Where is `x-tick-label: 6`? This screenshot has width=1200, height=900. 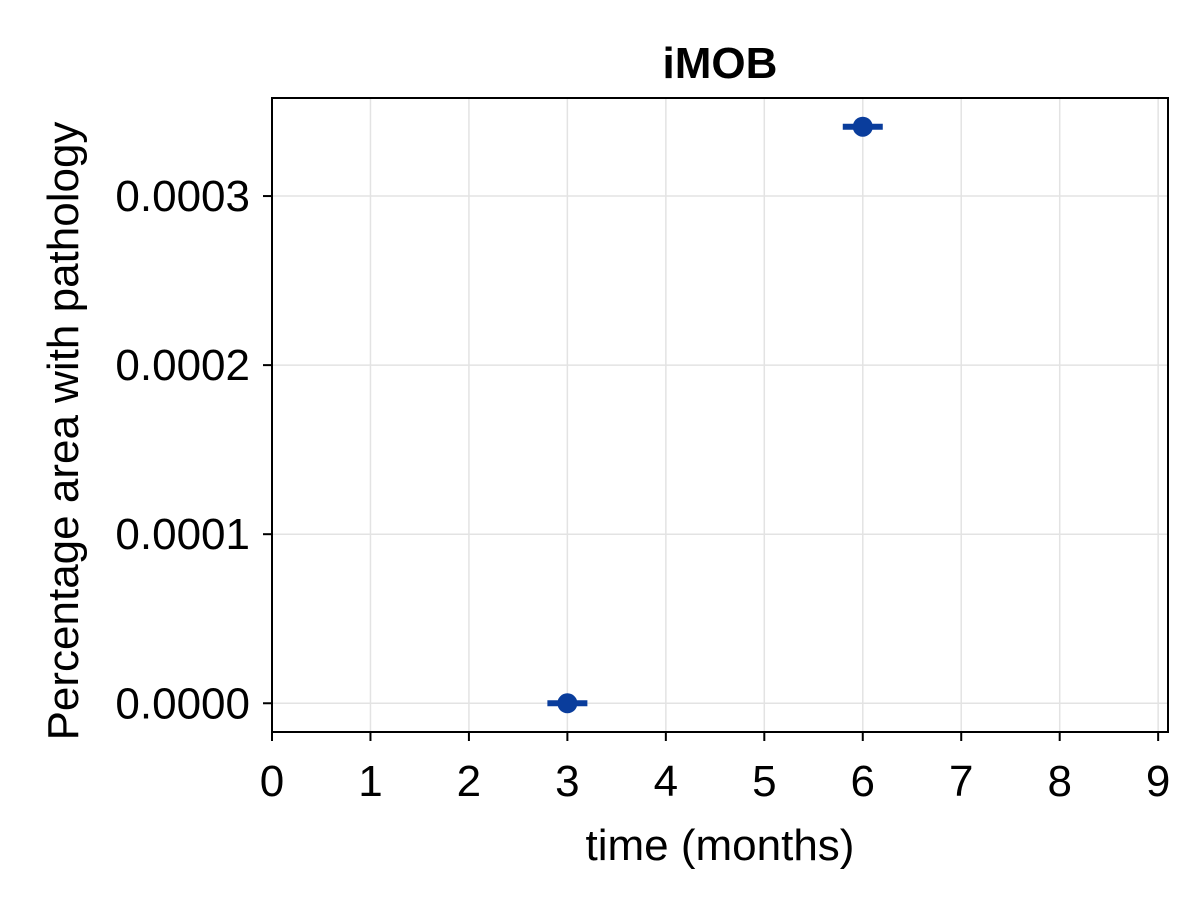
x-tick-label: 6 is located at coordinates (863, 781).